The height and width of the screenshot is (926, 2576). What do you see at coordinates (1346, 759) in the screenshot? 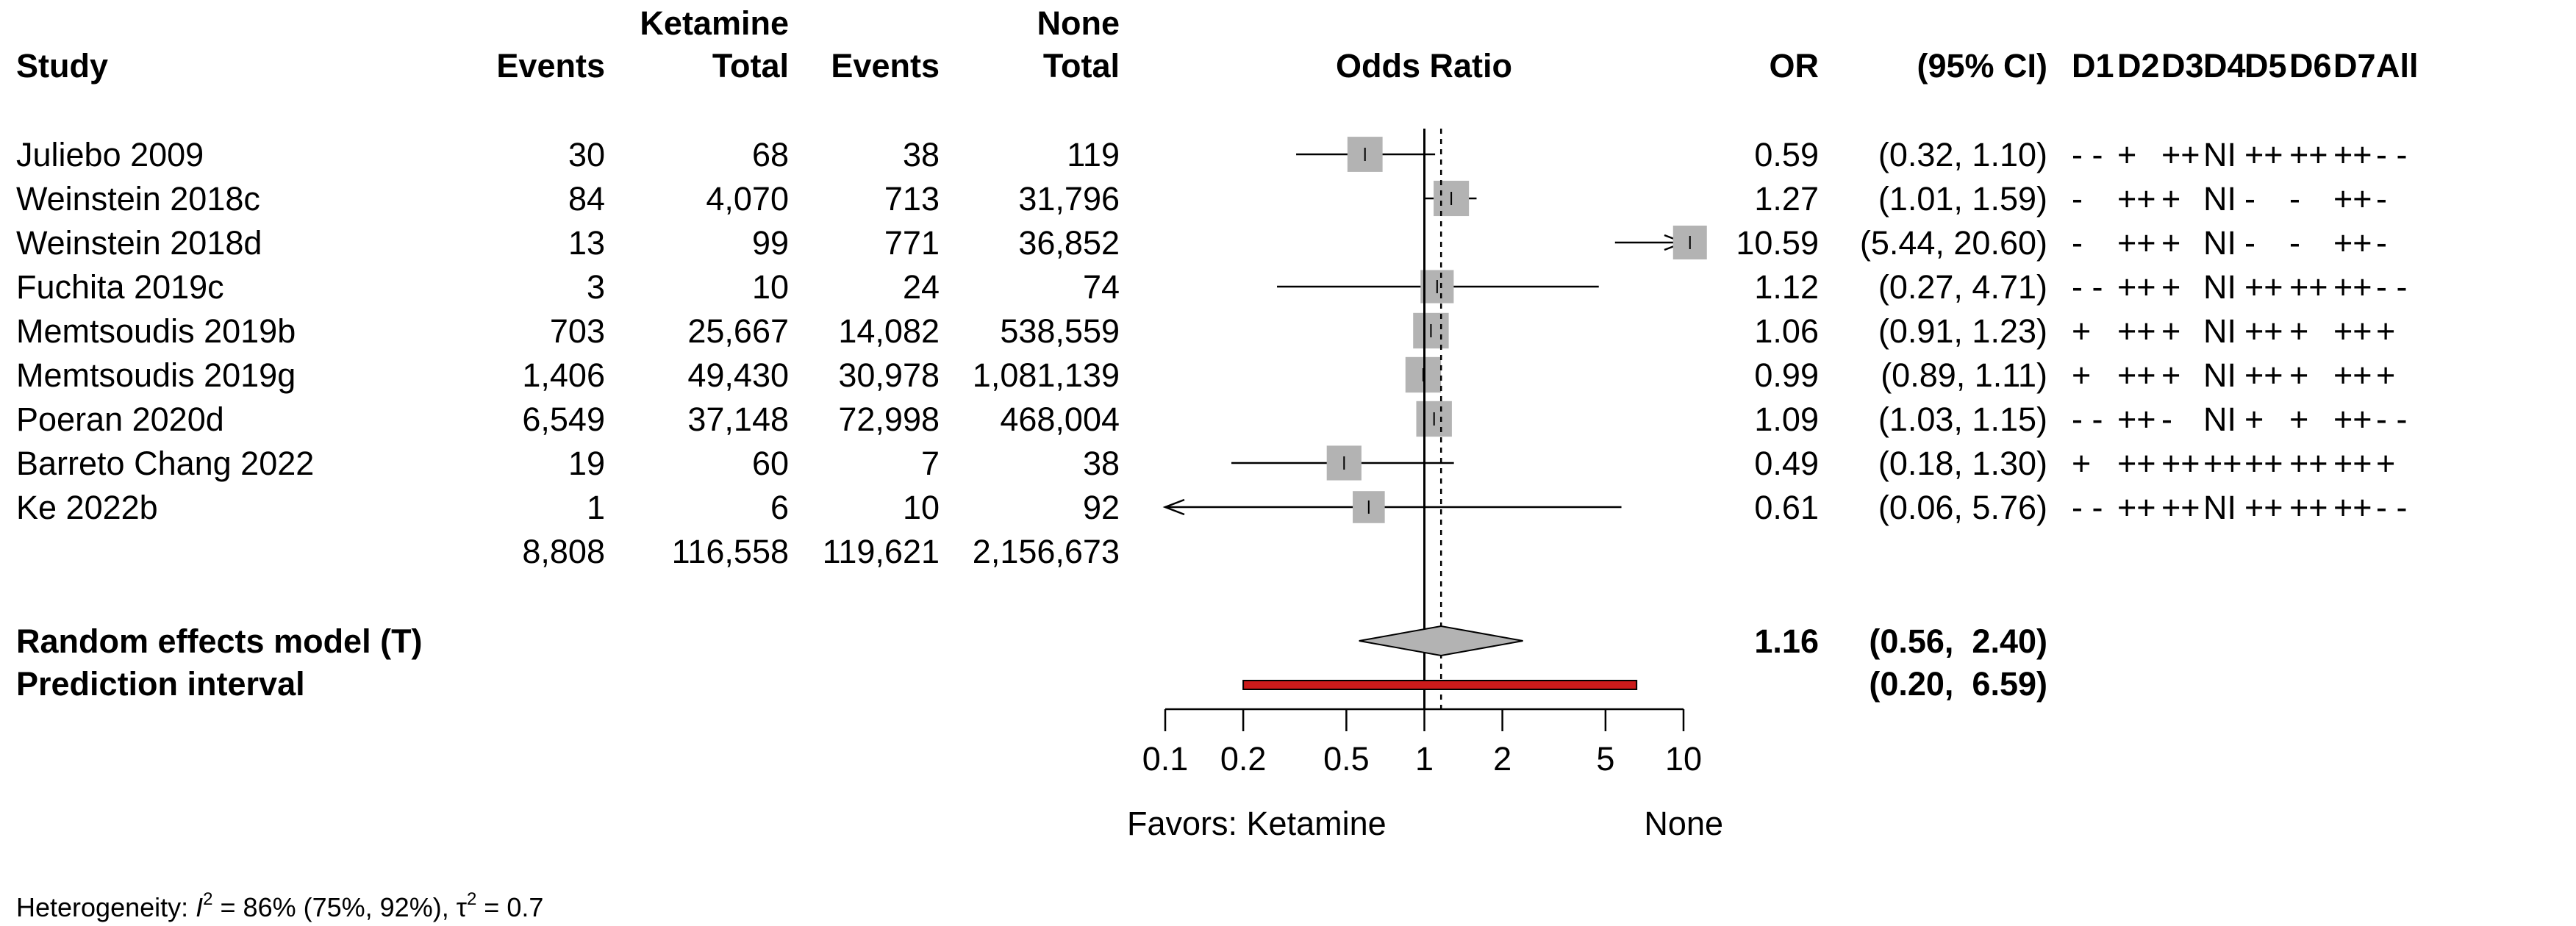
I see `tick-label: 0.5` at bounding box center [1346, 759].